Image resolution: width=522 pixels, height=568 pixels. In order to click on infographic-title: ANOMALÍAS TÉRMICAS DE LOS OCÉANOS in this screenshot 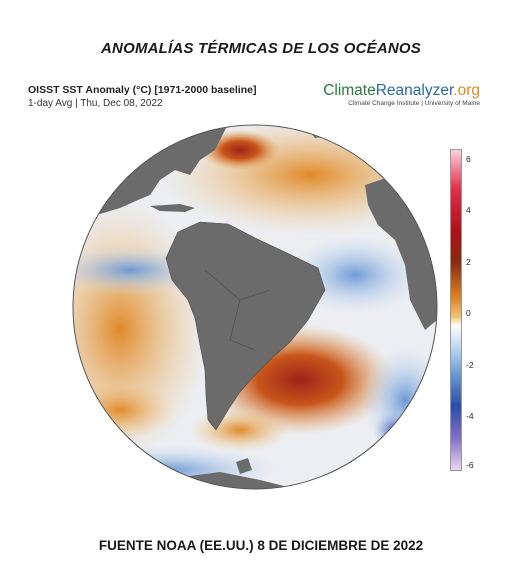, I will do `click(261, 48)`.